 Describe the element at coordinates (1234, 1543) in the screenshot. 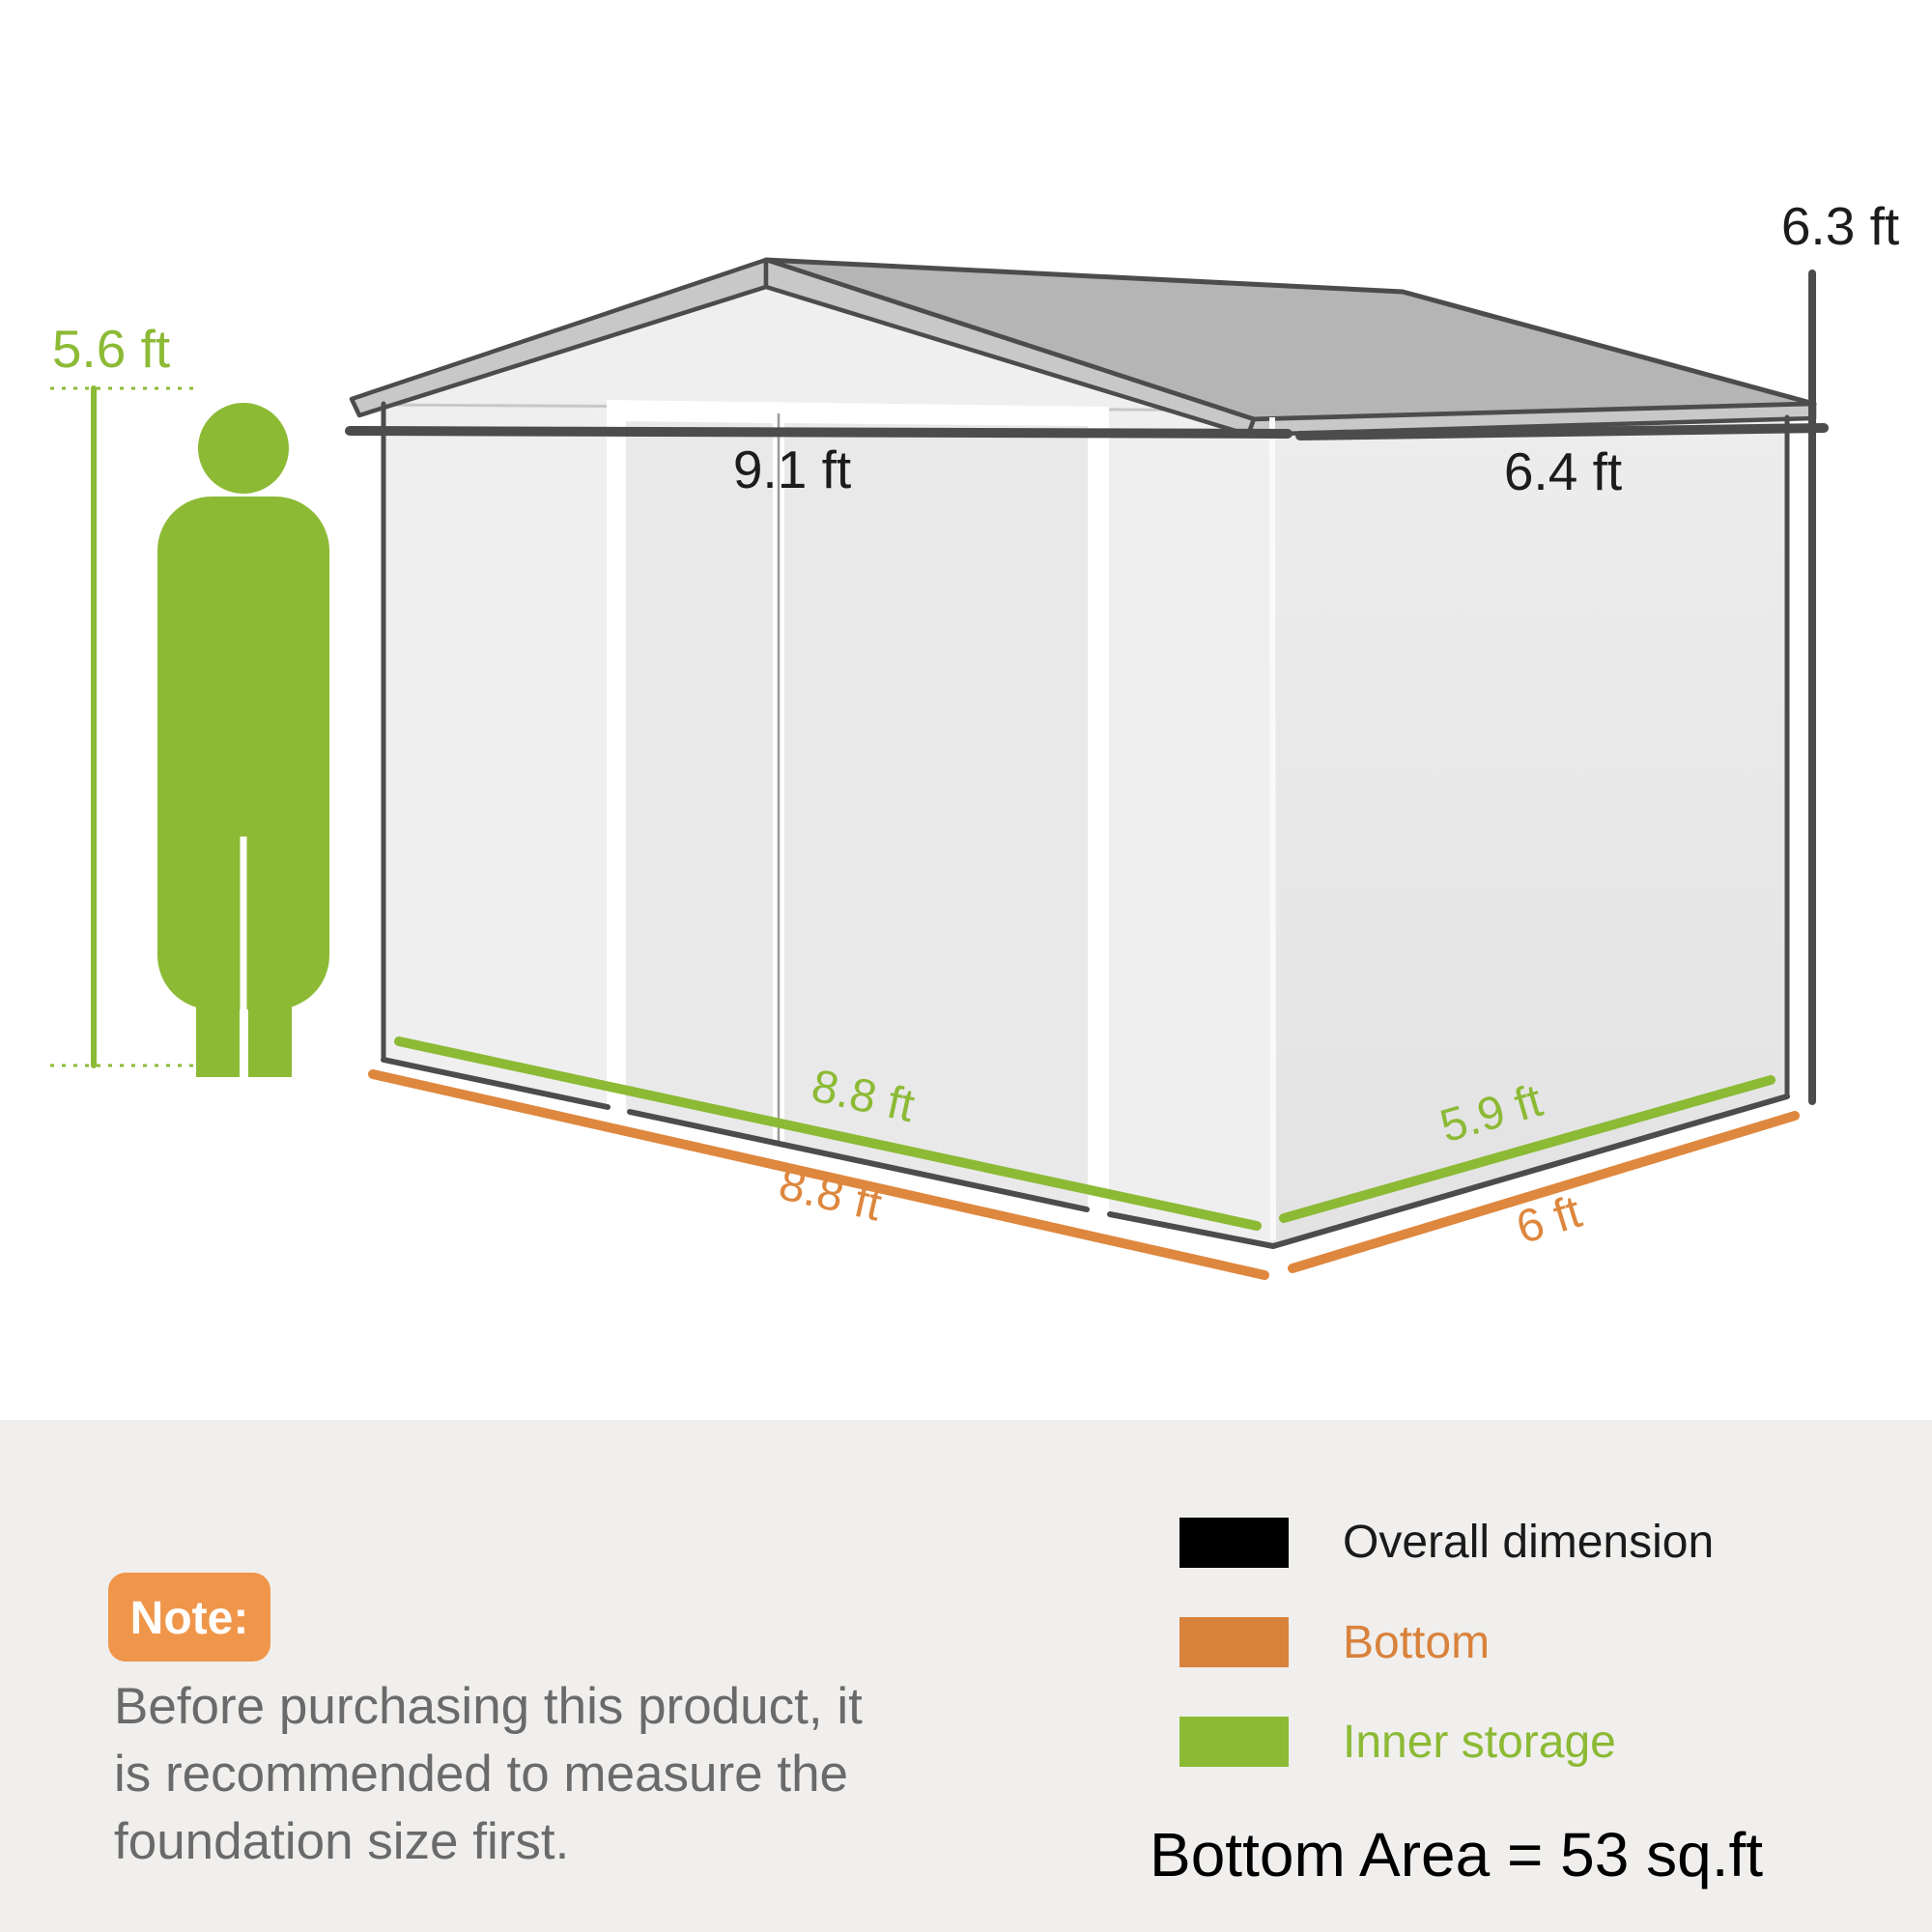

I see `legend-swatch-overall` at that location.